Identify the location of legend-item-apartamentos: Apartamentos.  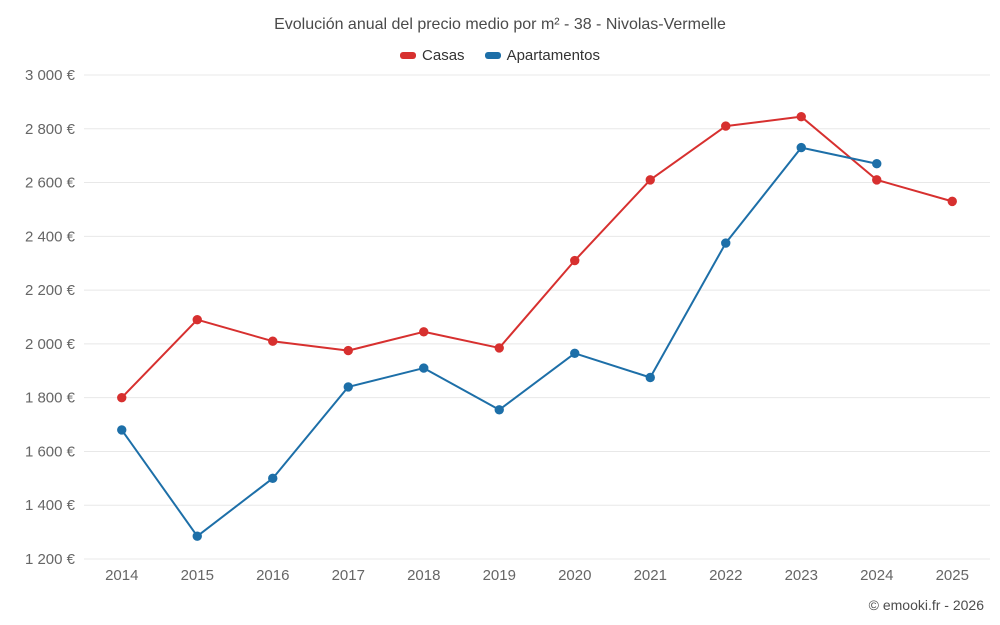
(542, 55).